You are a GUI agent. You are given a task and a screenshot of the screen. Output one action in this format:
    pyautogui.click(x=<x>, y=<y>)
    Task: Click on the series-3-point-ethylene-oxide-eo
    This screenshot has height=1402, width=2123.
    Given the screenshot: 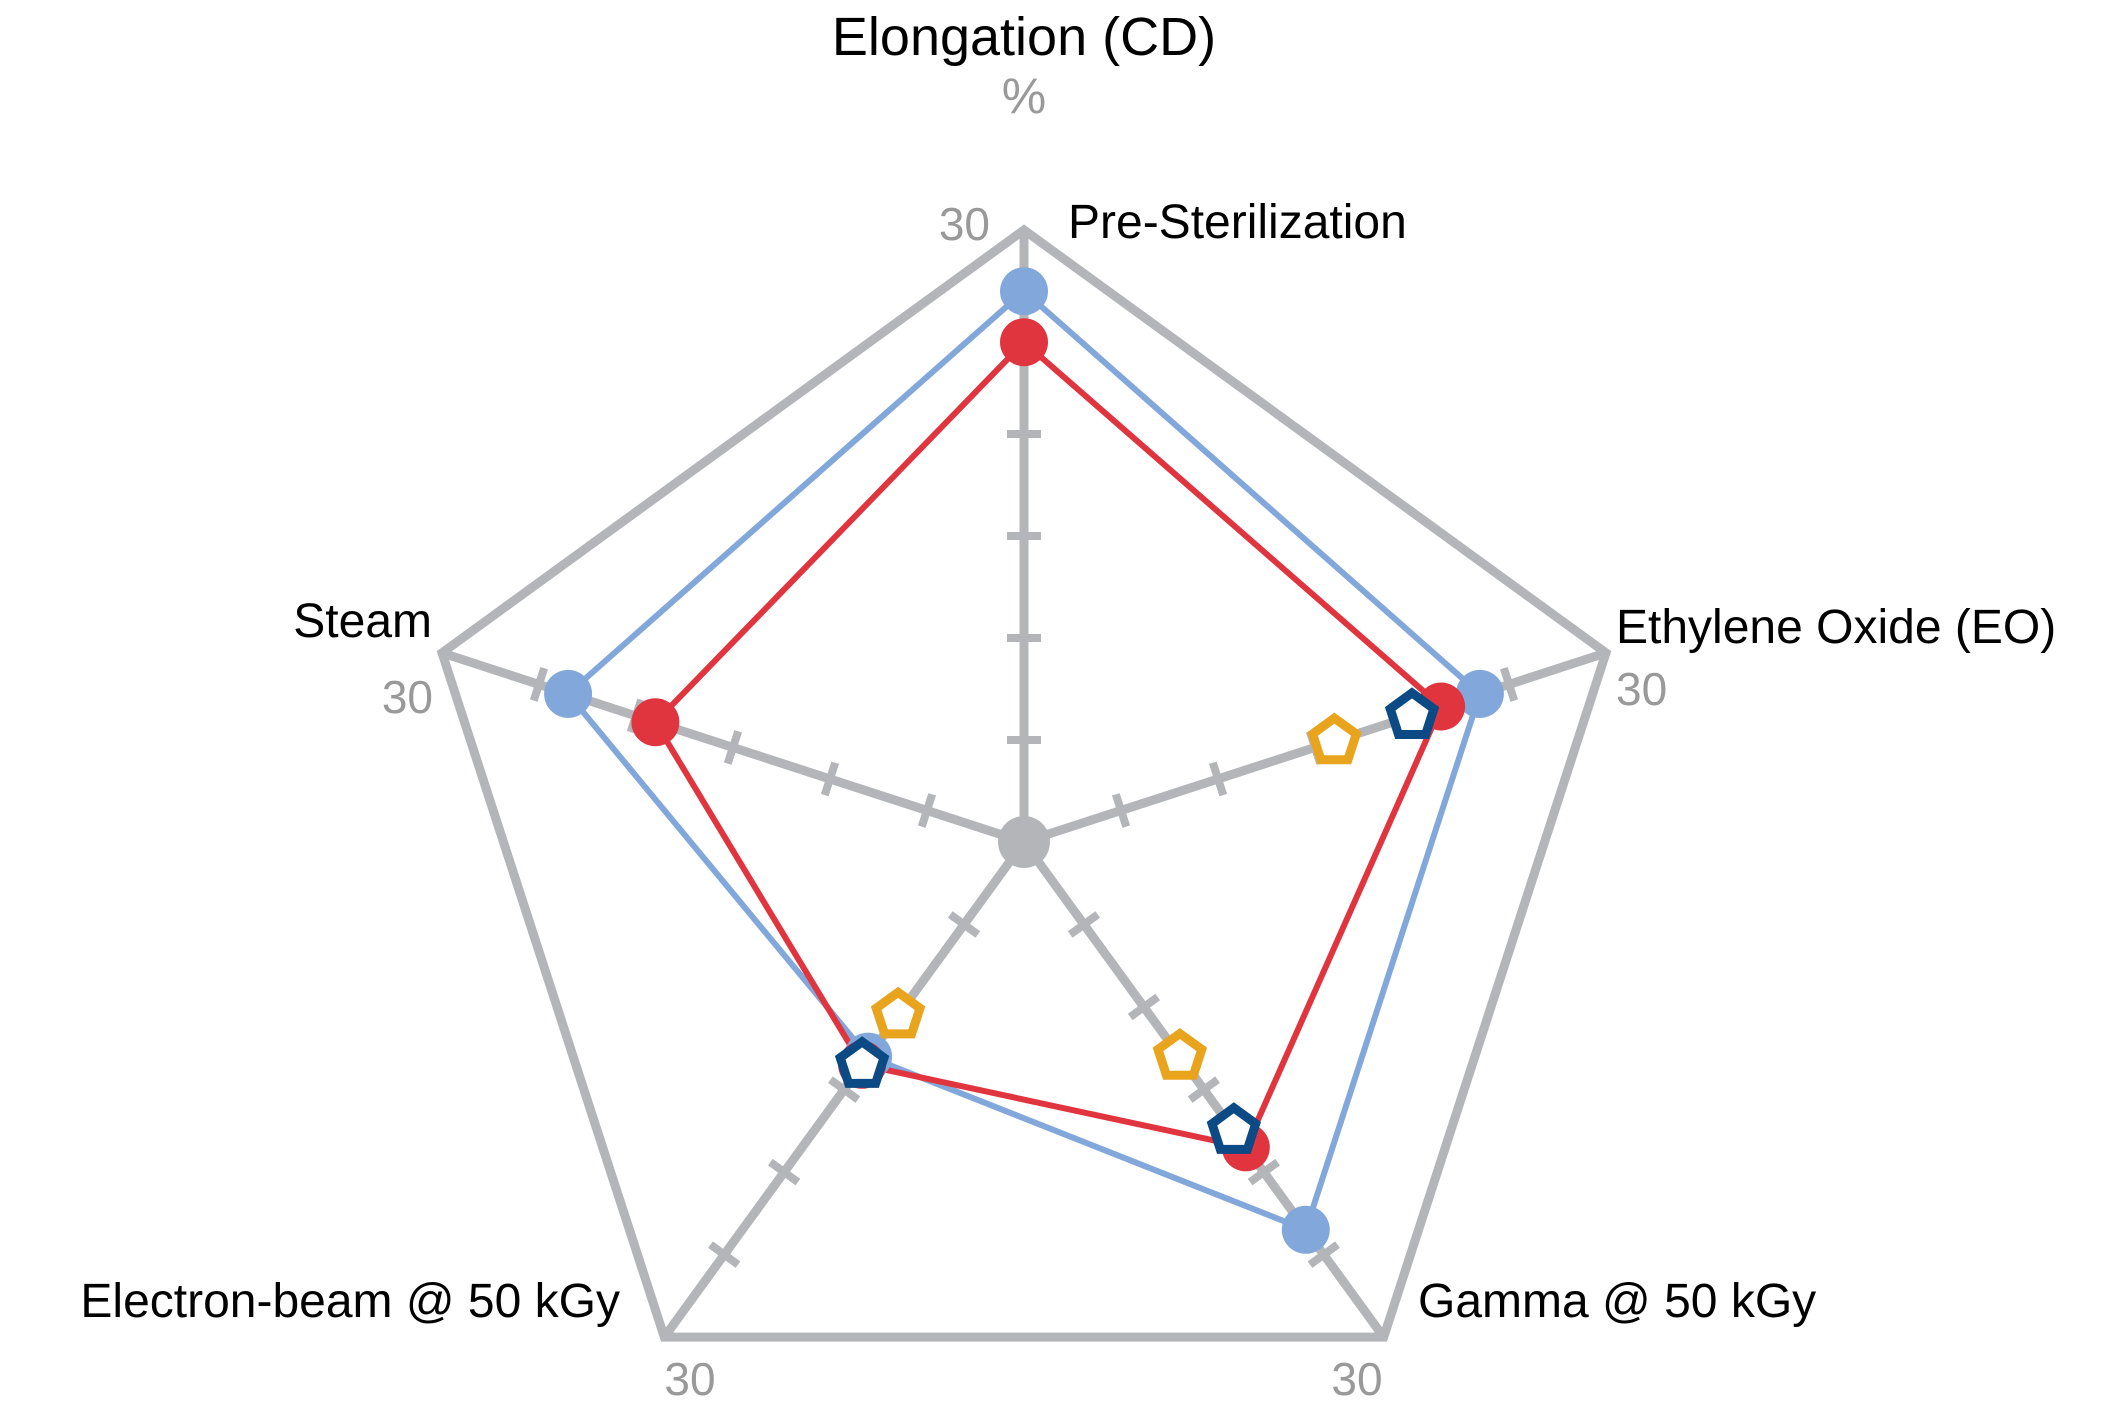 What is the action you would take?
    pyautogui.click(x=1412, y=713)
    